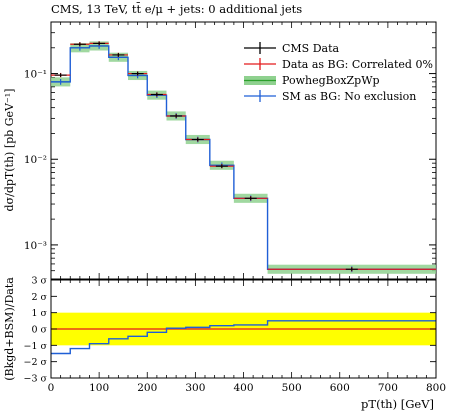 Image resolution: width=450 pixels, height=412 pixels. I want to click on x-tick-label: 300, so click(195, 388).